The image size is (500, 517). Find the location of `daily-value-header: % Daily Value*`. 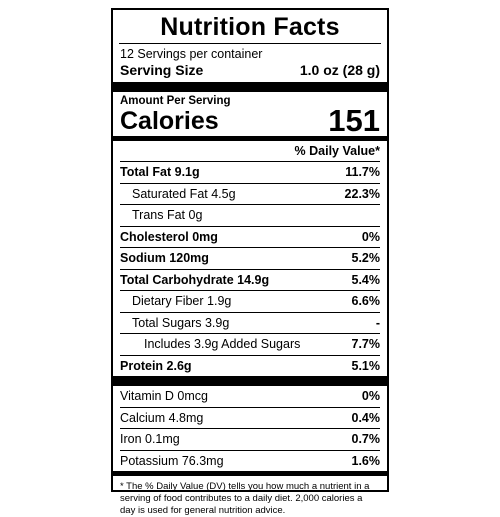

daily-value-header: % Daily Value* is located at coordinates (337, 151).